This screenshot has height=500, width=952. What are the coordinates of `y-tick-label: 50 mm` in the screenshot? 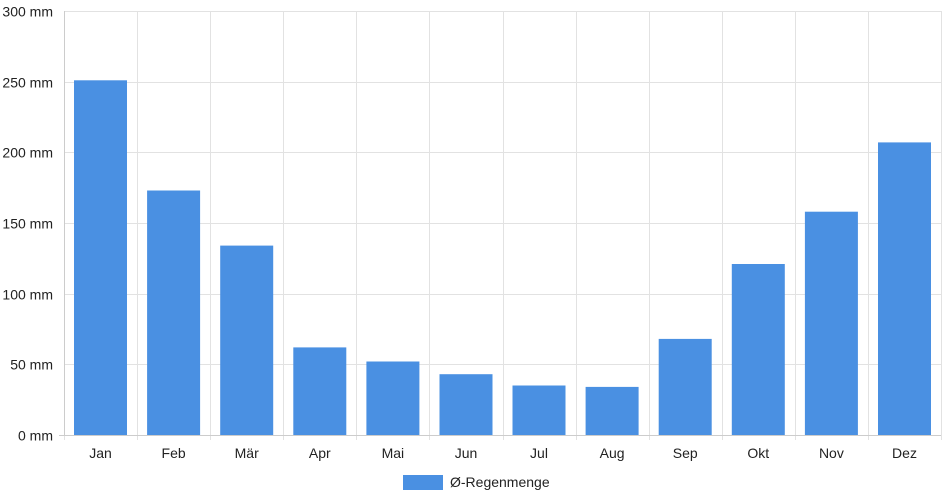 It's located at (31, 365).